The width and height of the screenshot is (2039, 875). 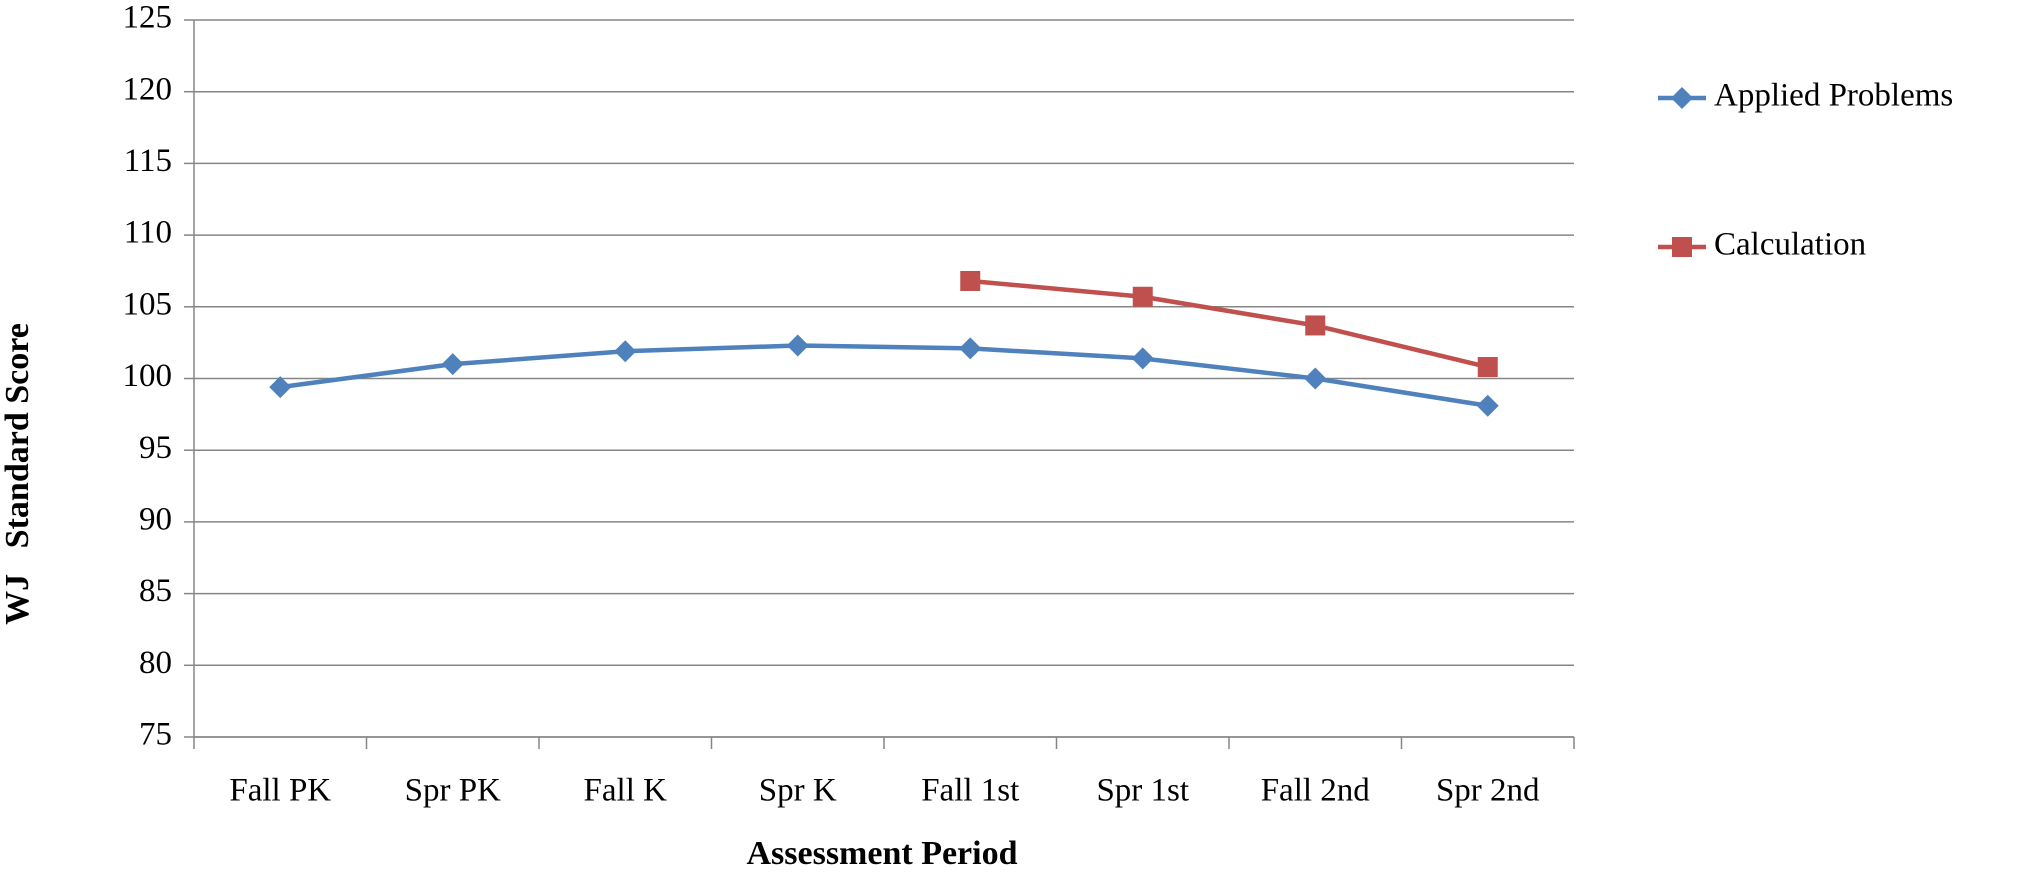 I want to click on y-tick-label: 100, so click(x=148, y=376).